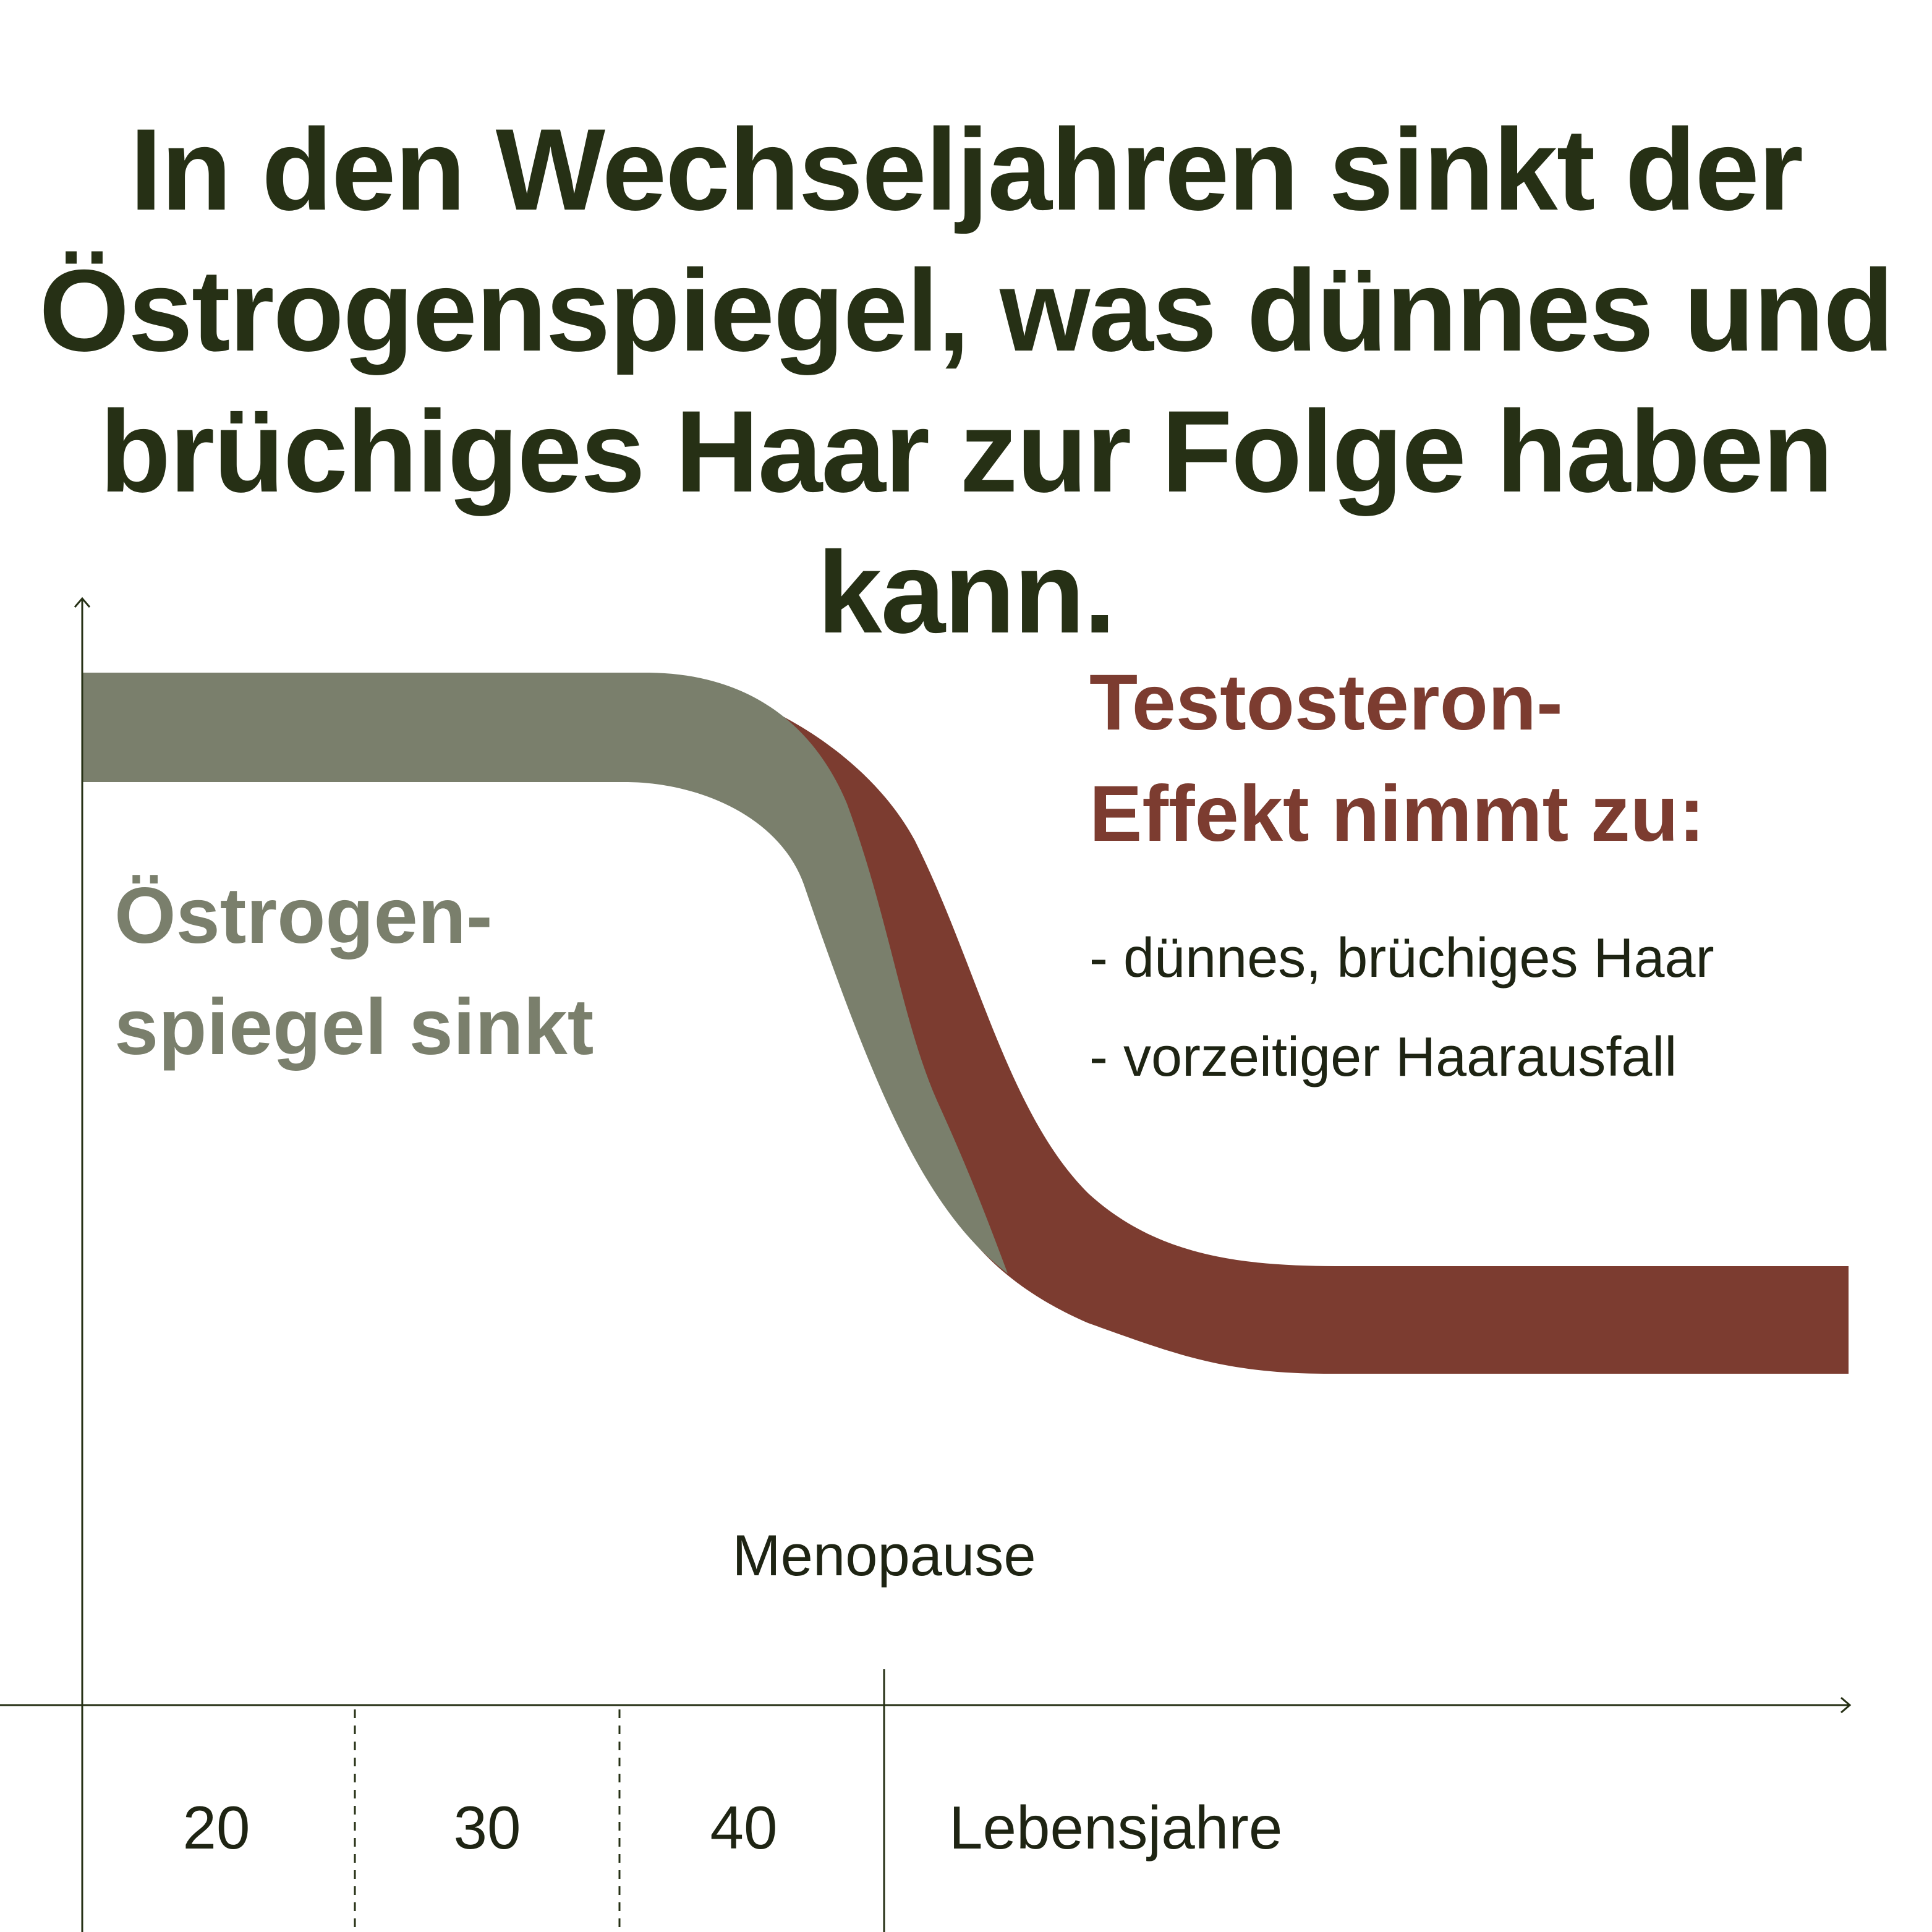  What do you see at coordinates (354, 1027) in the screenshot?
I see `estrogen-label-line-2: spiegel sinkt` at bounding box center [354, 1027].